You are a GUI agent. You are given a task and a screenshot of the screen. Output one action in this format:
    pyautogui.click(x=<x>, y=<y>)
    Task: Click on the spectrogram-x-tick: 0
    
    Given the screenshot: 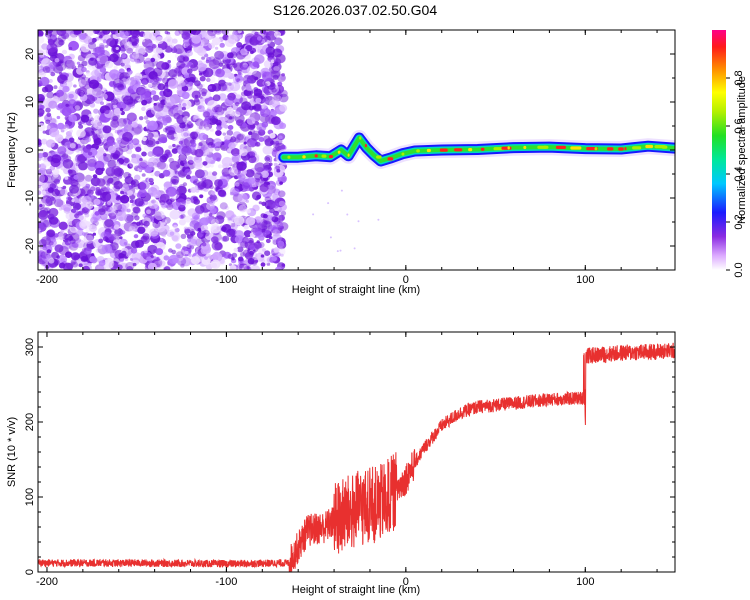 What is the action you would take?
    pyautogui.click(x=406, y=280)
    